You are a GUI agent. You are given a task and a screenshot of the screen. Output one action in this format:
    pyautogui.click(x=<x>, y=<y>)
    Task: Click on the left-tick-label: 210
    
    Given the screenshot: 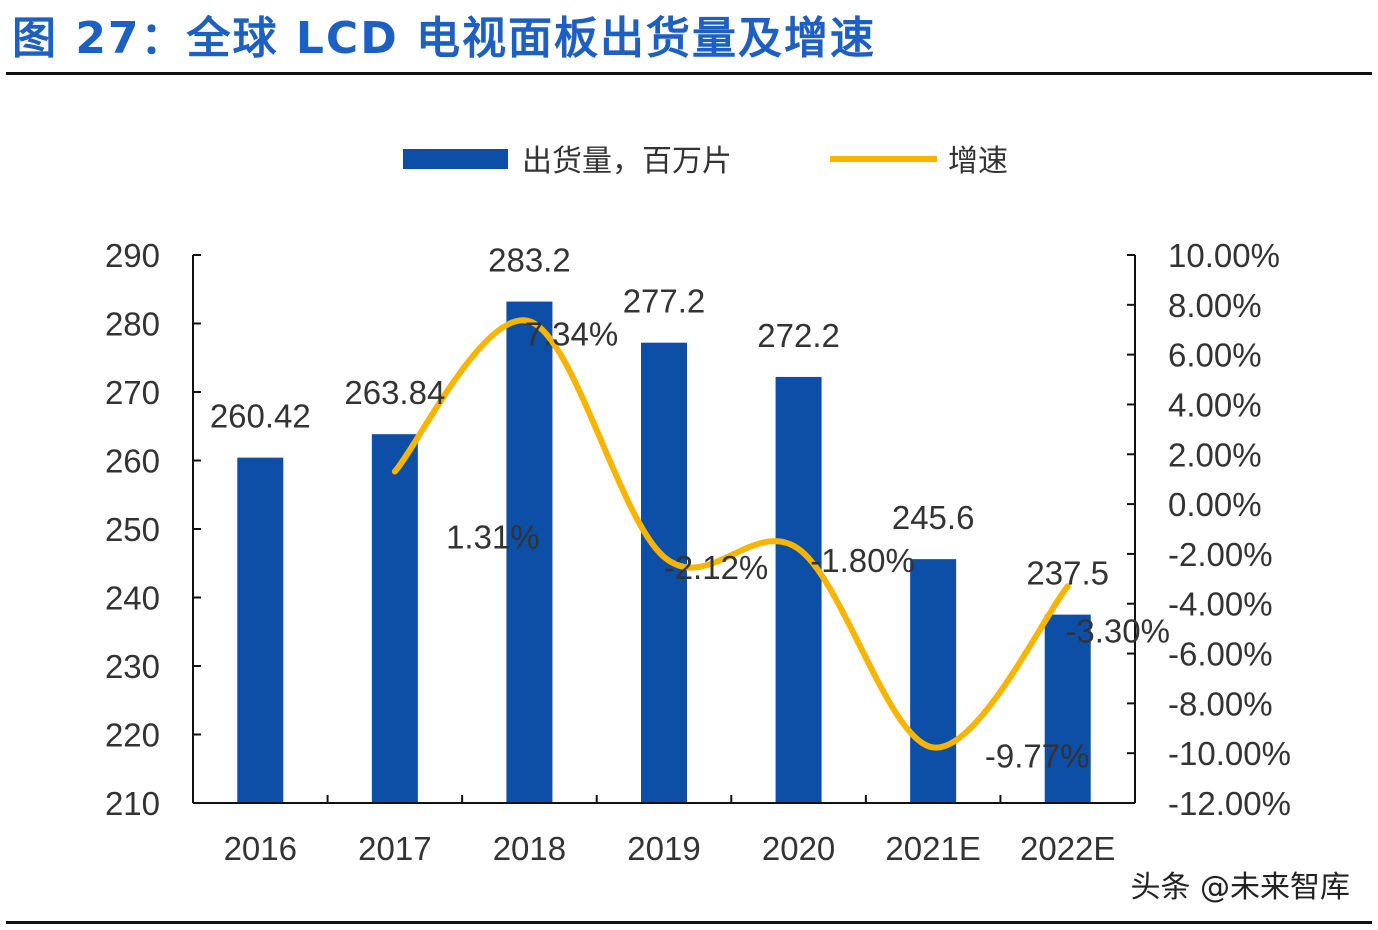 What is the action you would take?
    pyautogui.click(x=132, y=803)
    